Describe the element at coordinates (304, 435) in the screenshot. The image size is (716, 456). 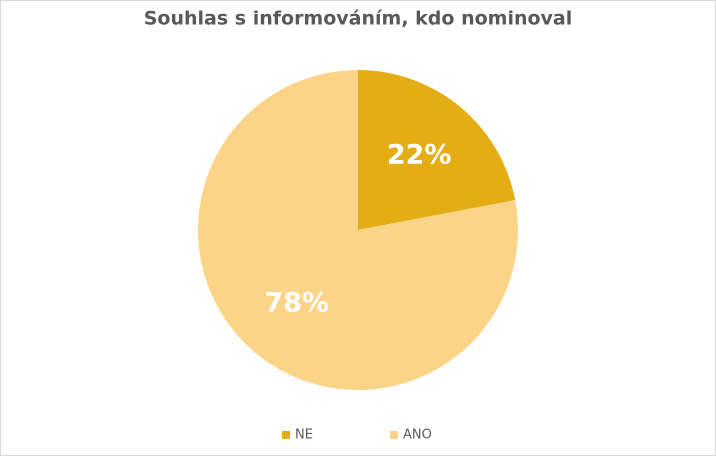
I see `legend-label: NE` at that location.